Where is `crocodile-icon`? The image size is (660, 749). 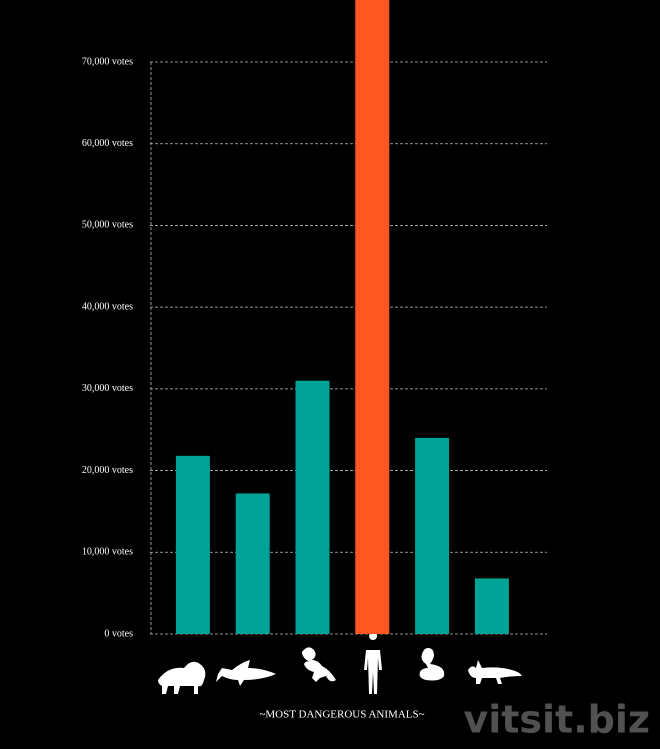 crocodile-icon is located at coordinates (495, 672).